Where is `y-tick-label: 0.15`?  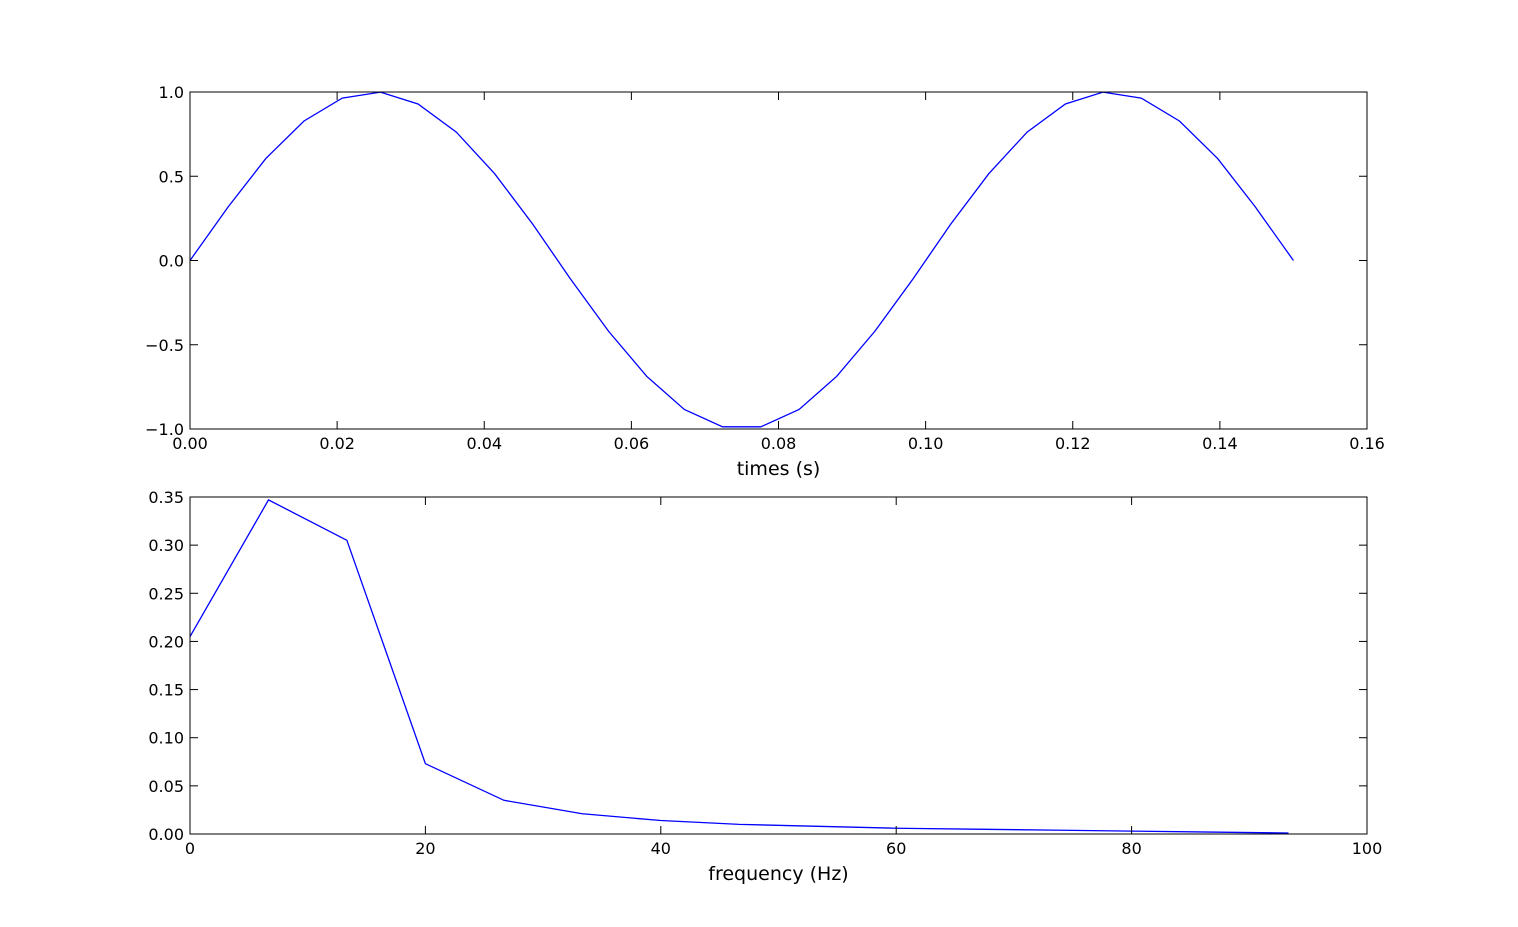
y-tick-label: 0.15 is located at coordinates (166, 690).